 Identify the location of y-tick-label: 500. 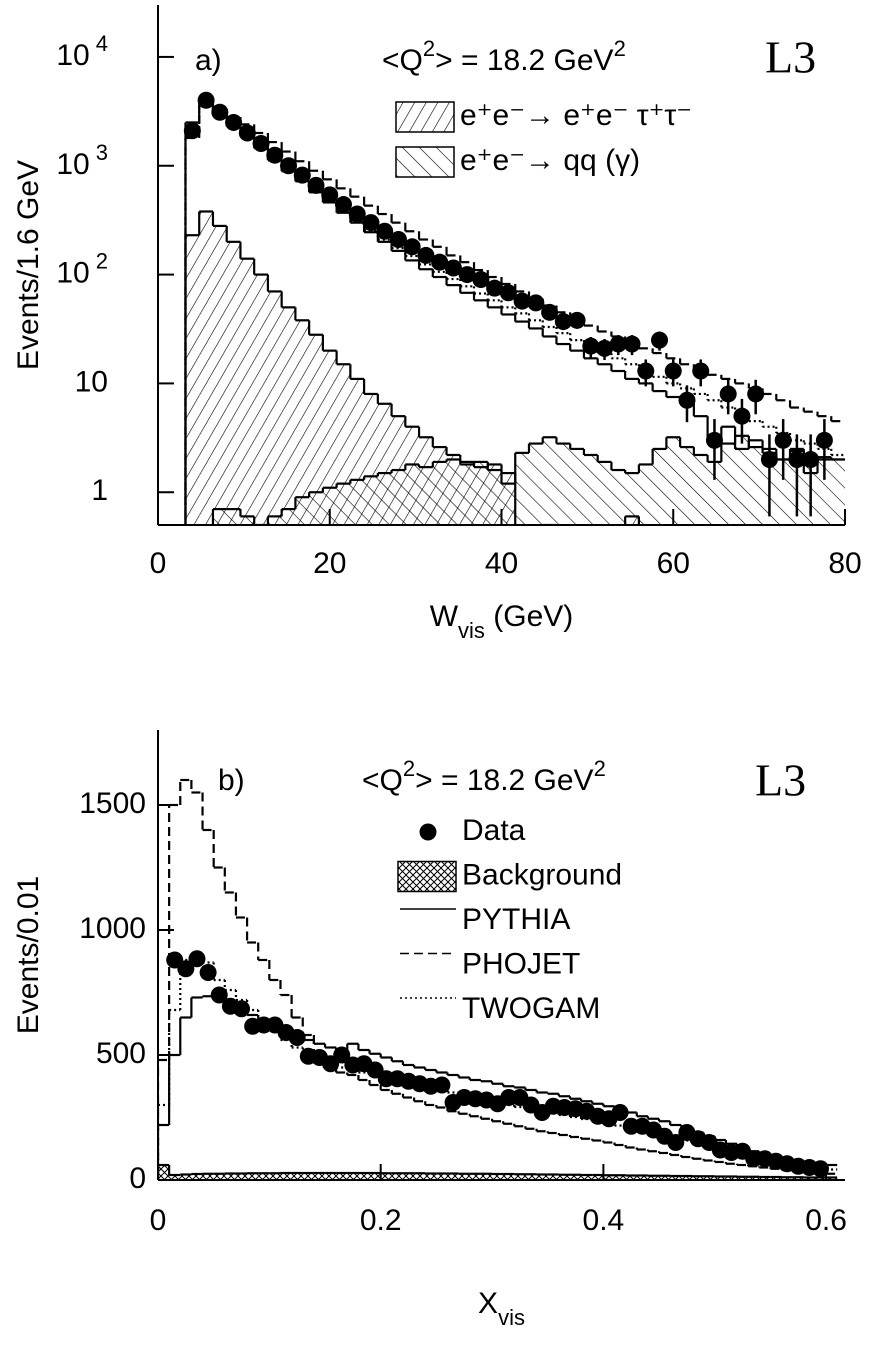
(121, 1053).